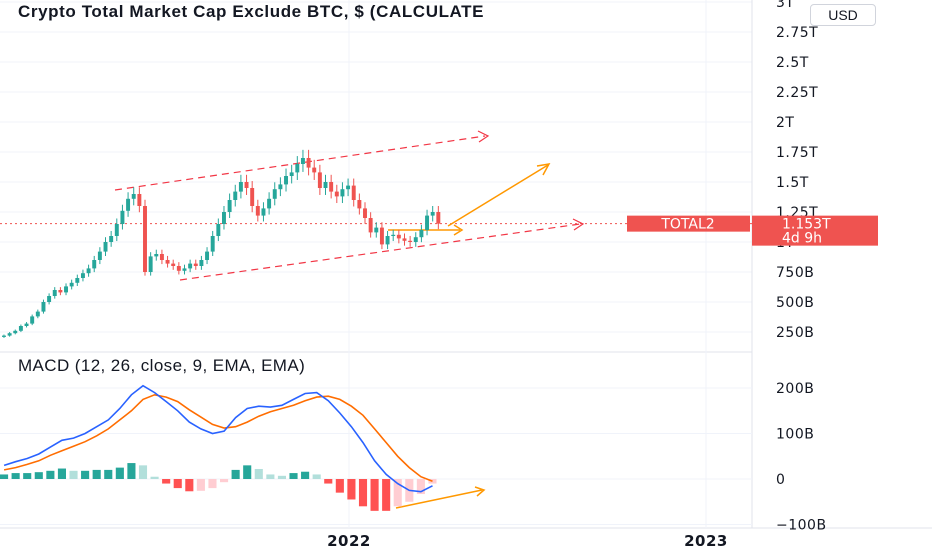 This screenshot has height=555, width=932. Describe the element at coordinates (687, 225) in the screenshot. I see `symbol-tag-label: TOTAL2` at that location.